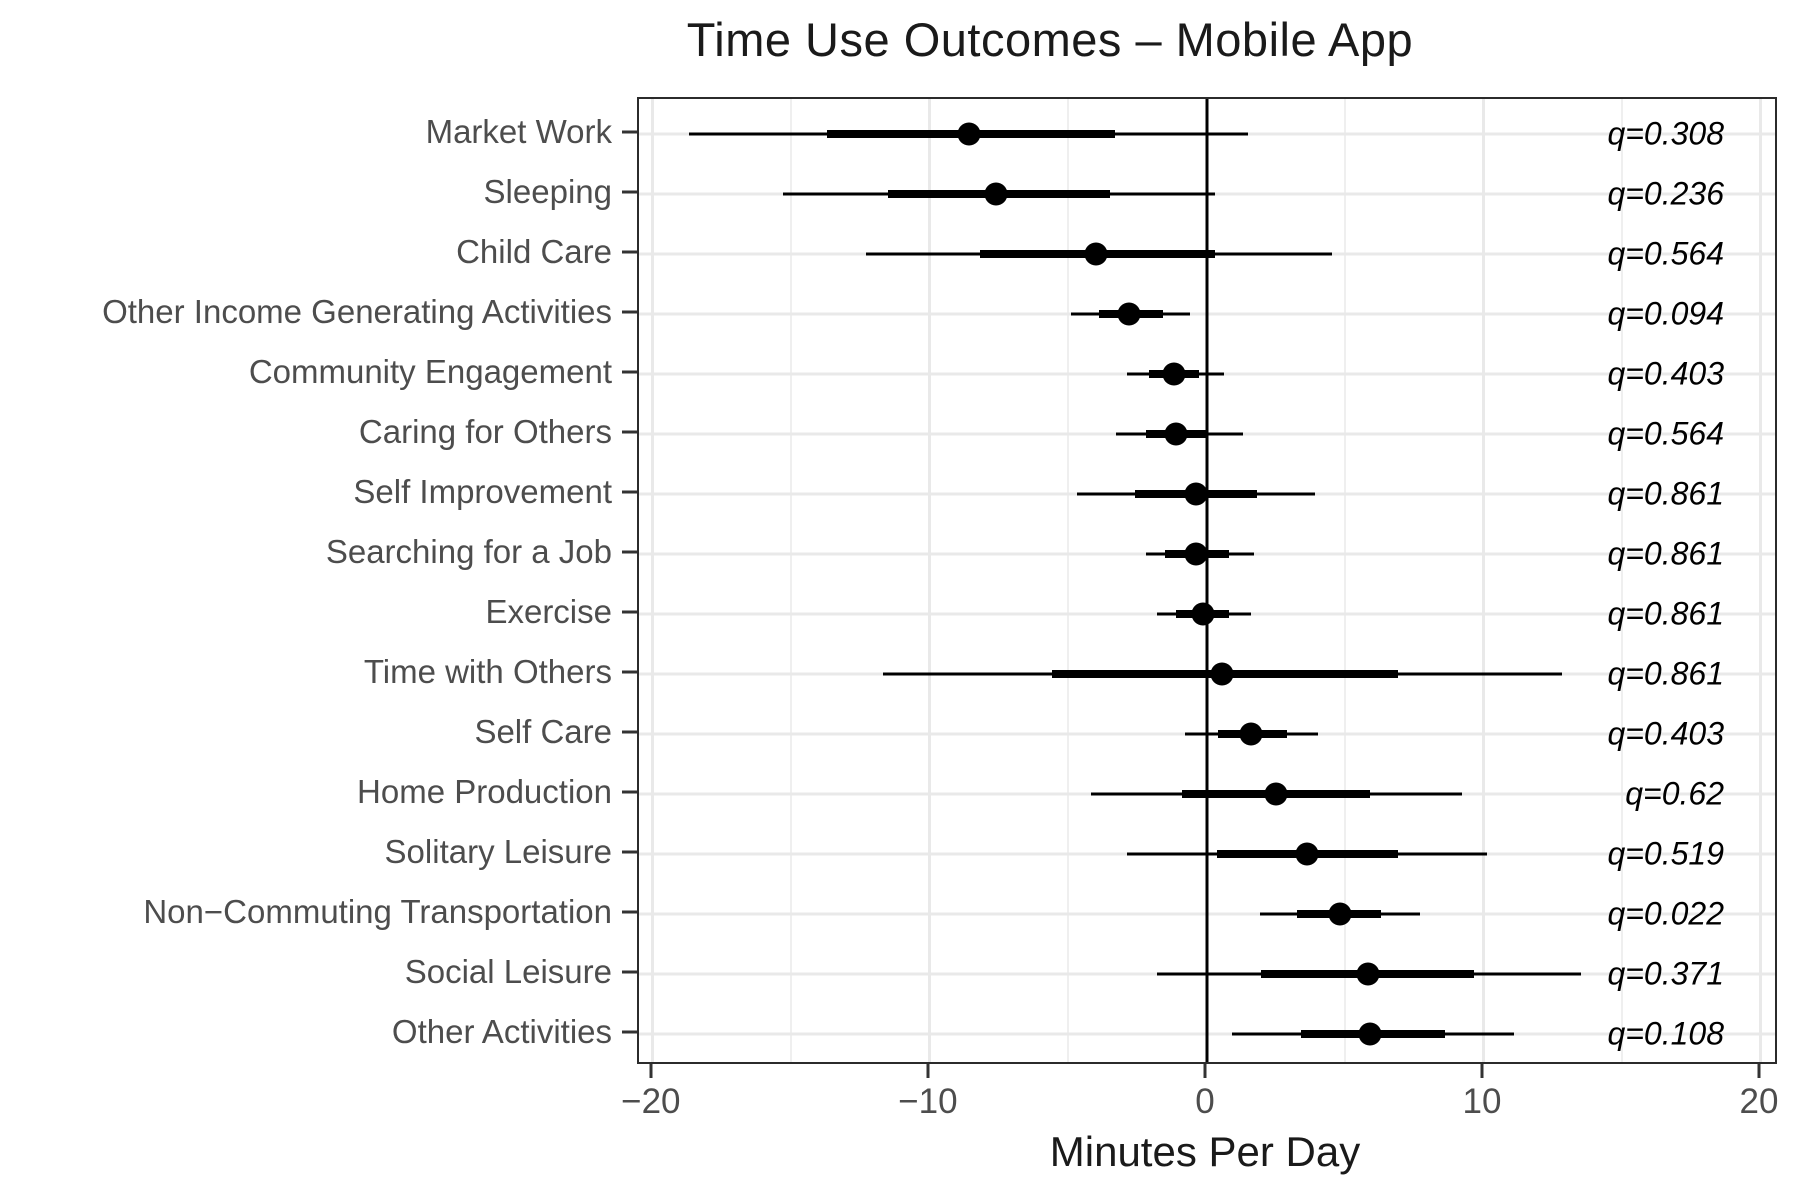 This screenshot has width=1800, height=1200. I want to click on category-label: Time with Others, so click(487, 671).